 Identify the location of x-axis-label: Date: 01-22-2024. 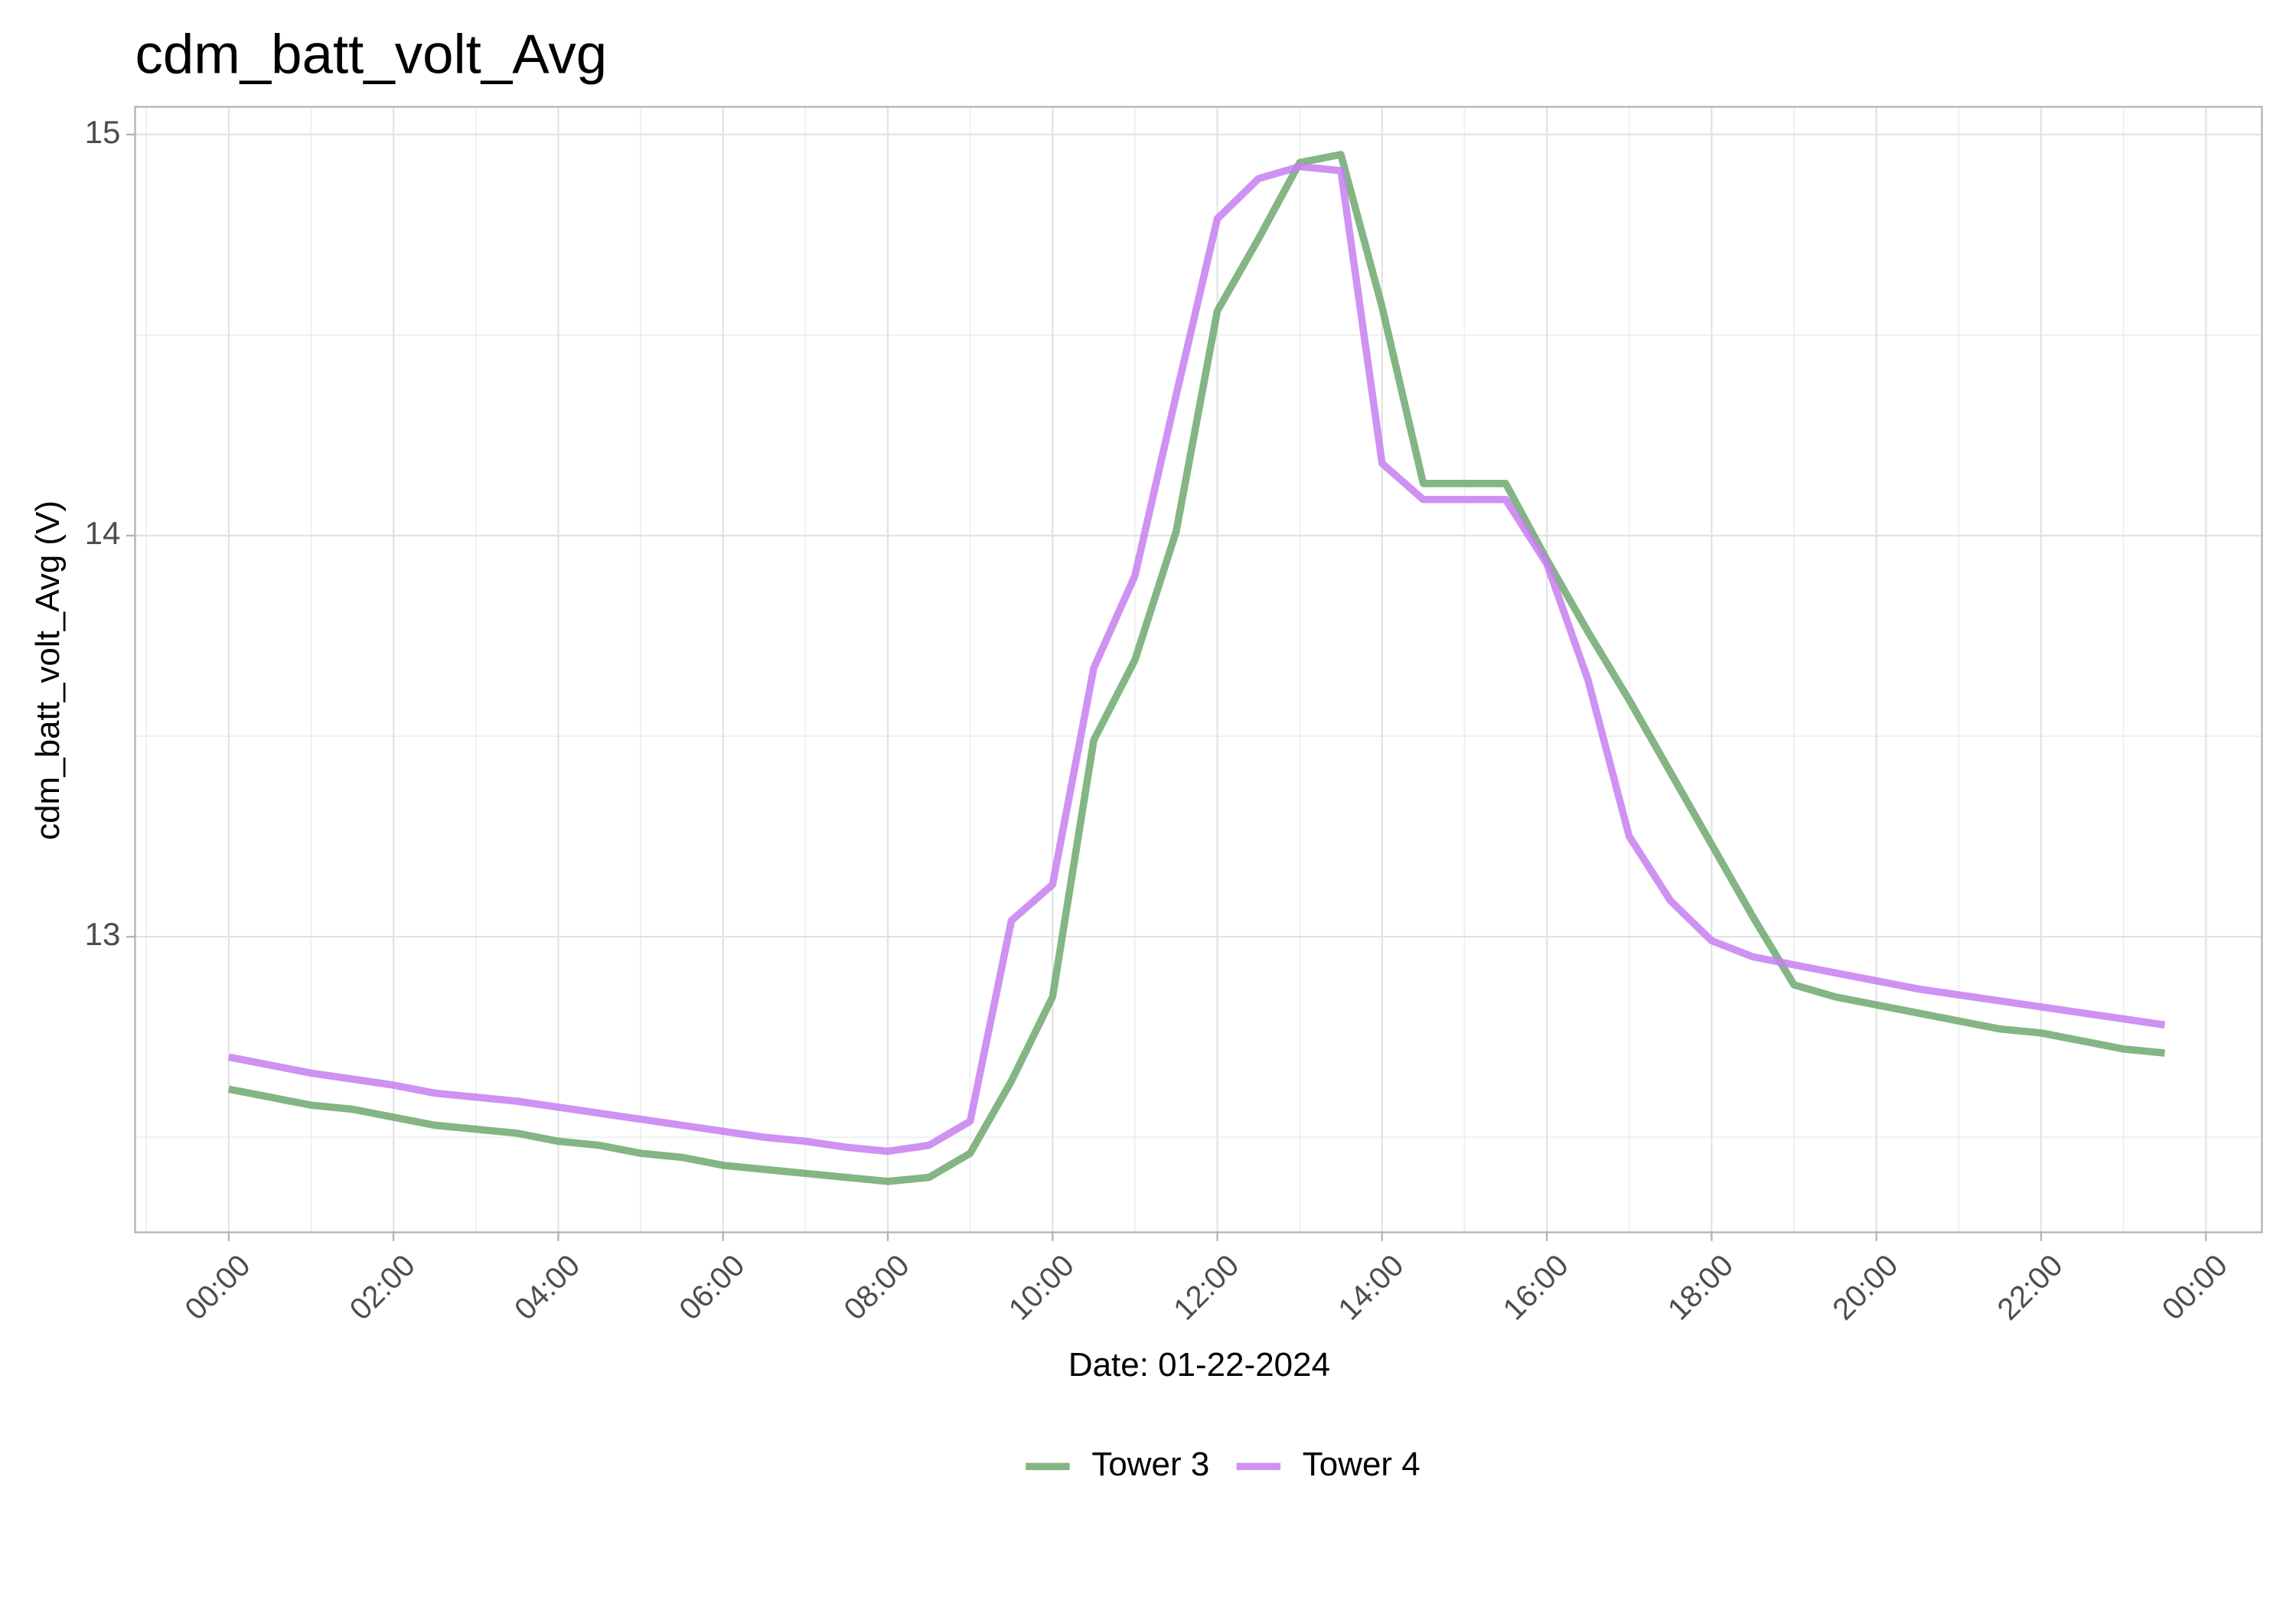
(1199, 1365).